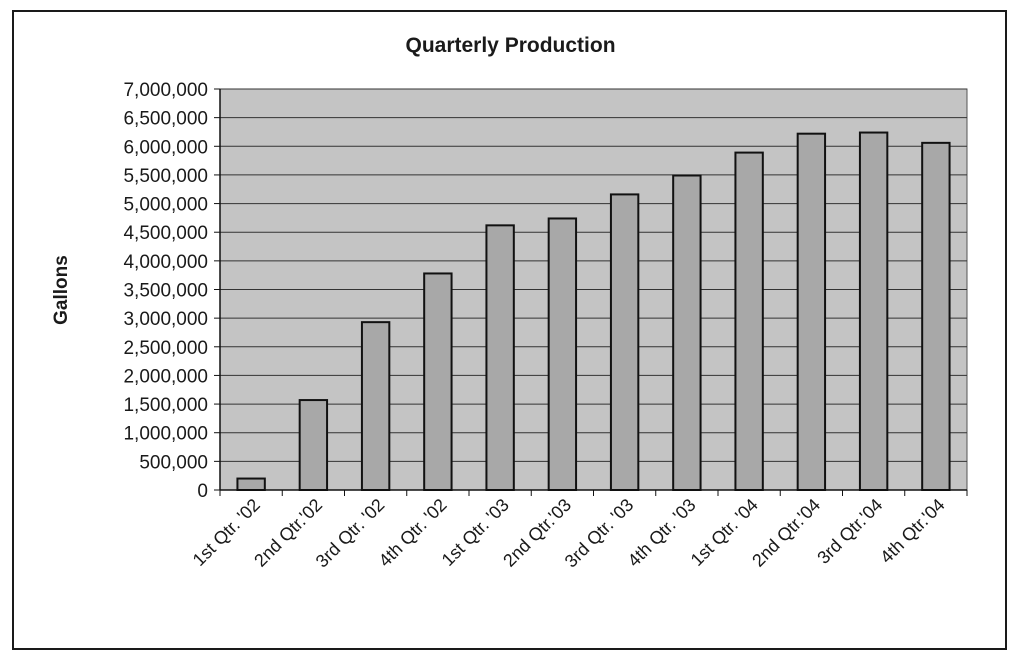  Describe the element at coordinates (413, 533) in the screenshot. I see `x-tick-label: 4th Qtr. '02` at that location.